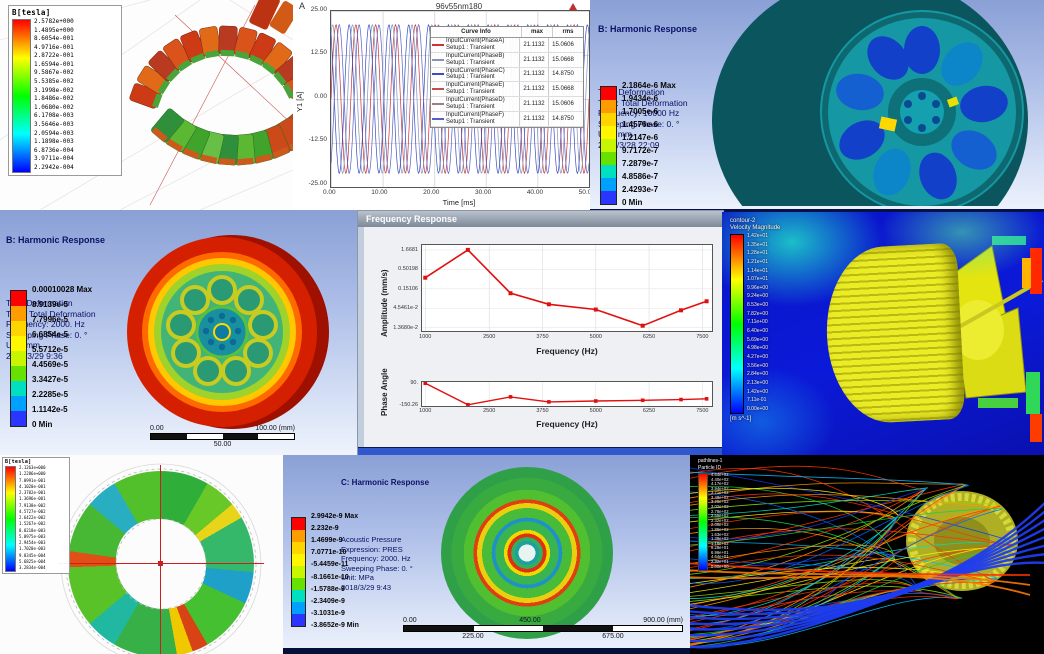  What do you see at coordinates (54, 142) in the screenshot?
I see `colorbar-label: 1.1898e-003` at bounding box center [54, 142].